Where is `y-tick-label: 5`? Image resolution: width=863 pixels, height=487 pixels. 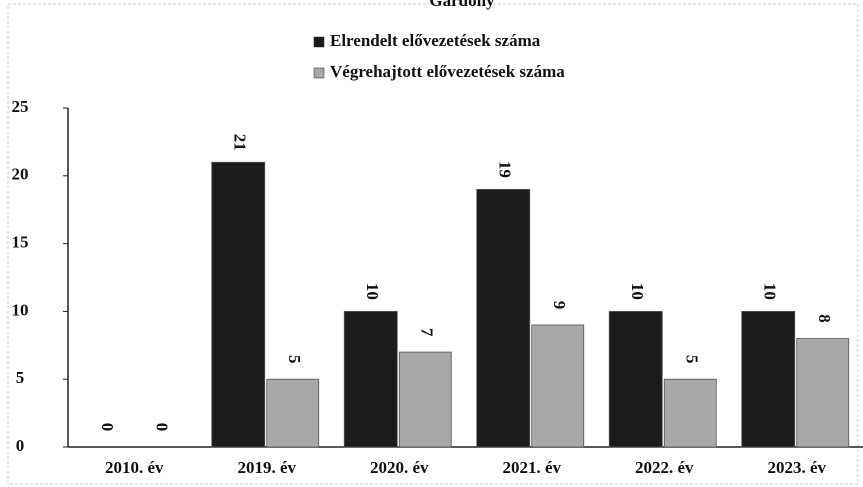 y-tick-label: 5 is located at coordinates (20, 377).